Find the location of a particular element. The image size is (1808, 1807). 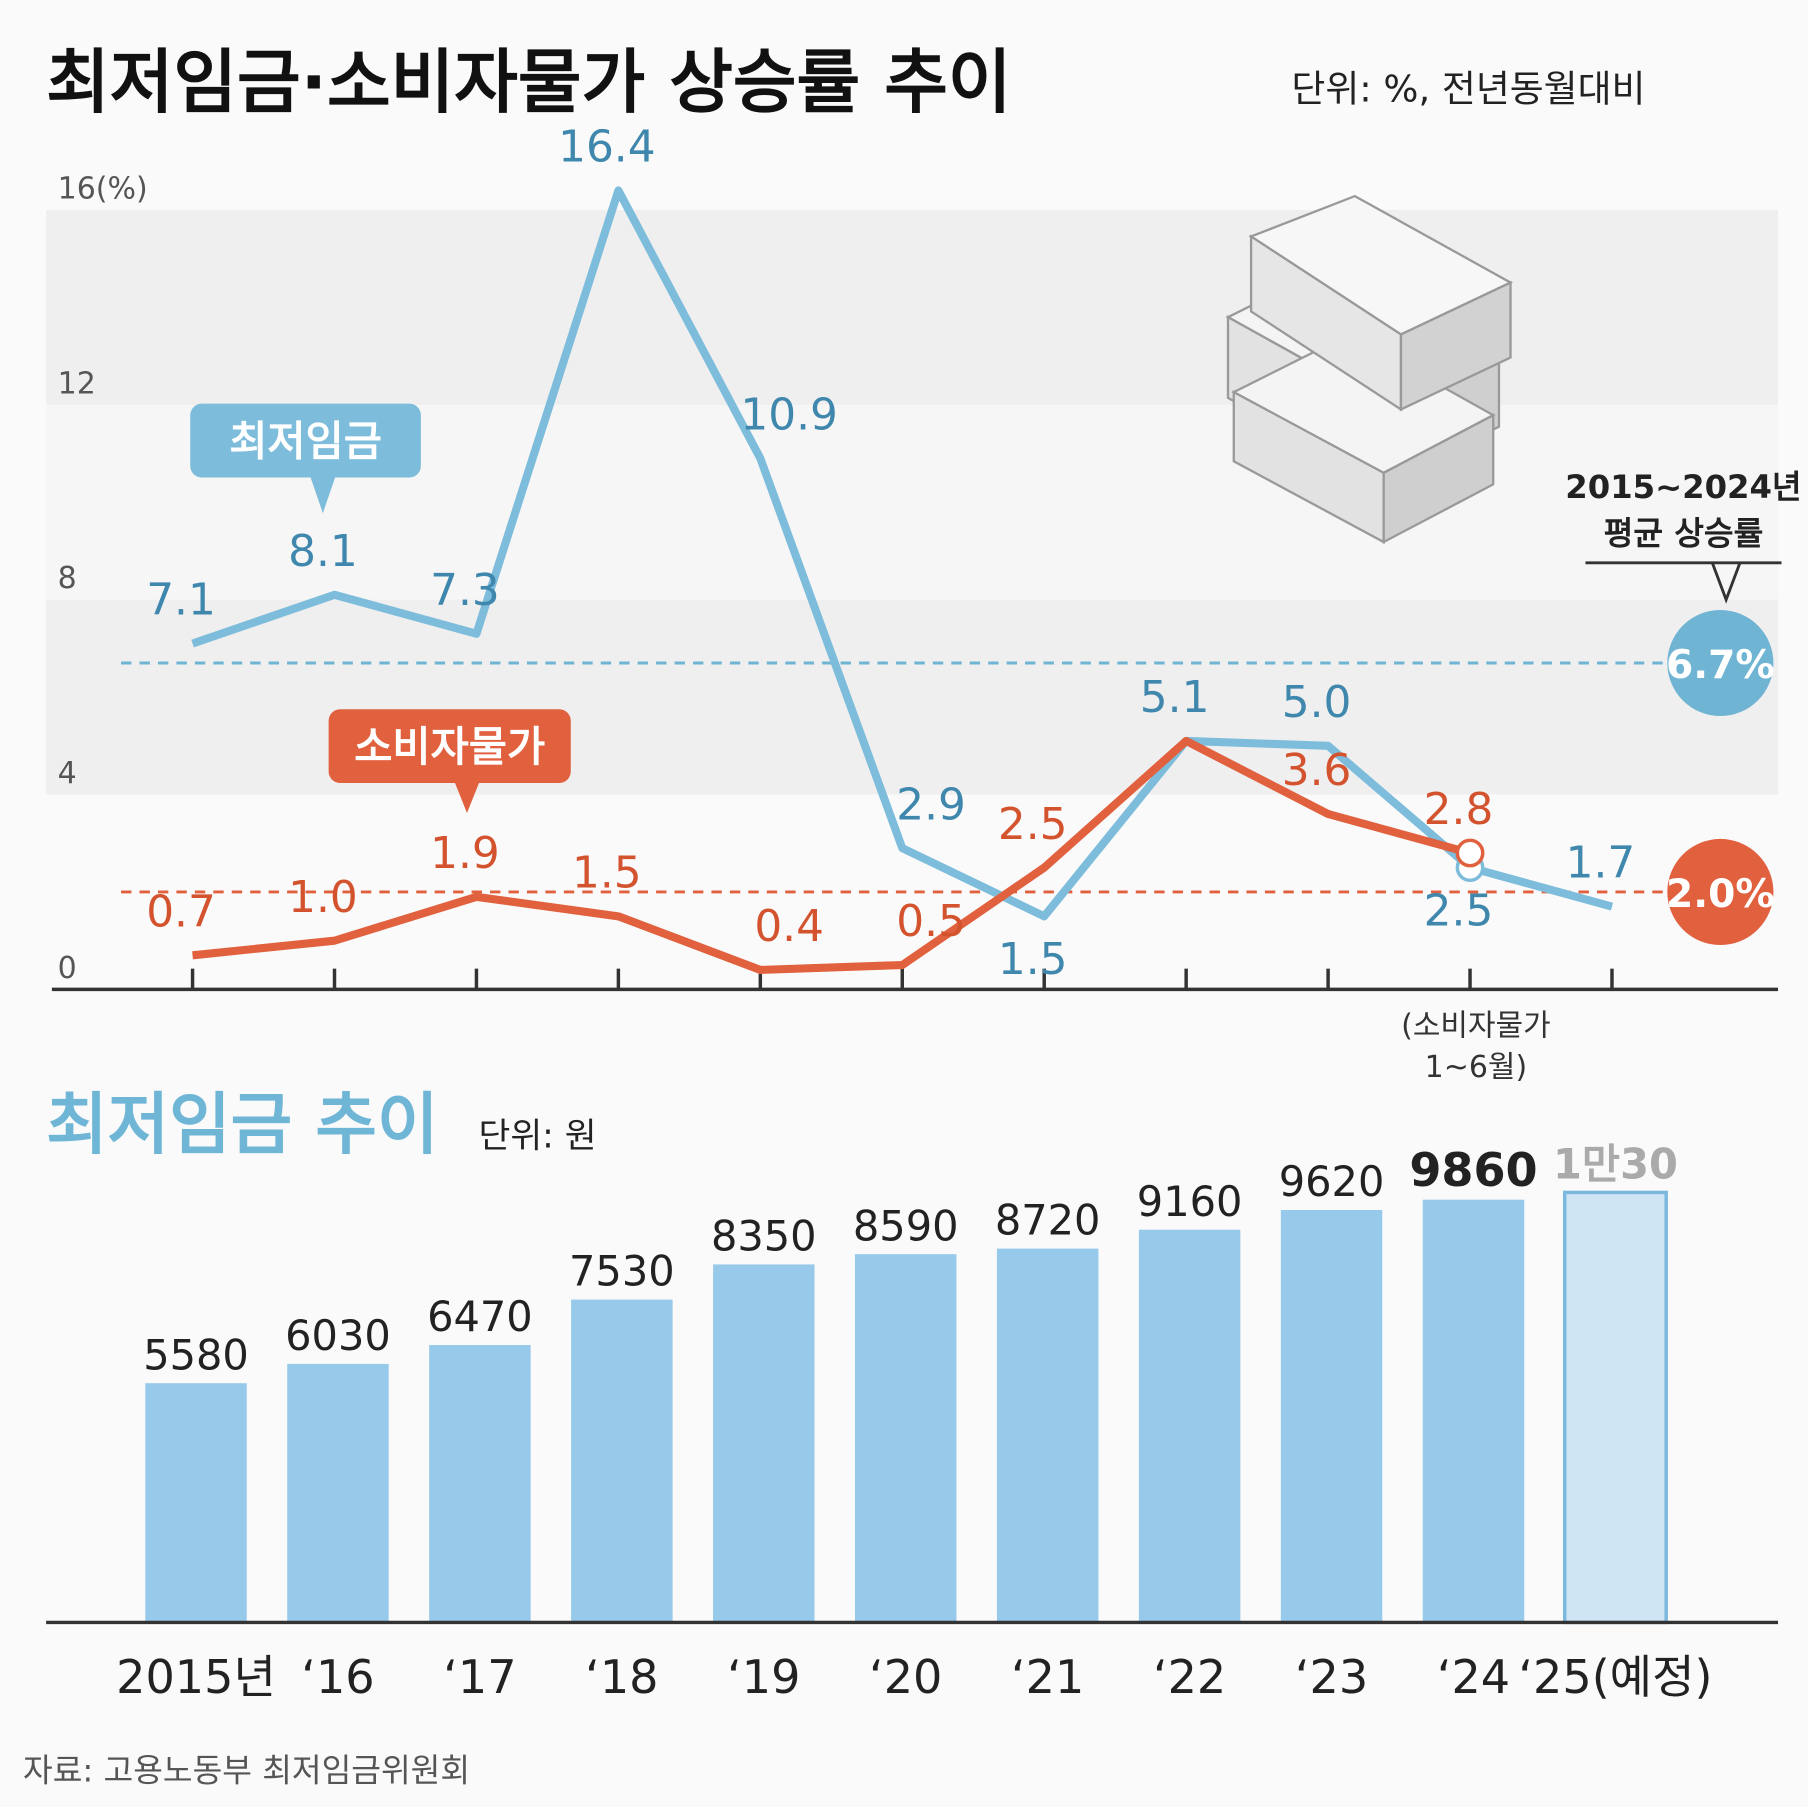

data-label: 0.5 is located at coordinates (931, 921).